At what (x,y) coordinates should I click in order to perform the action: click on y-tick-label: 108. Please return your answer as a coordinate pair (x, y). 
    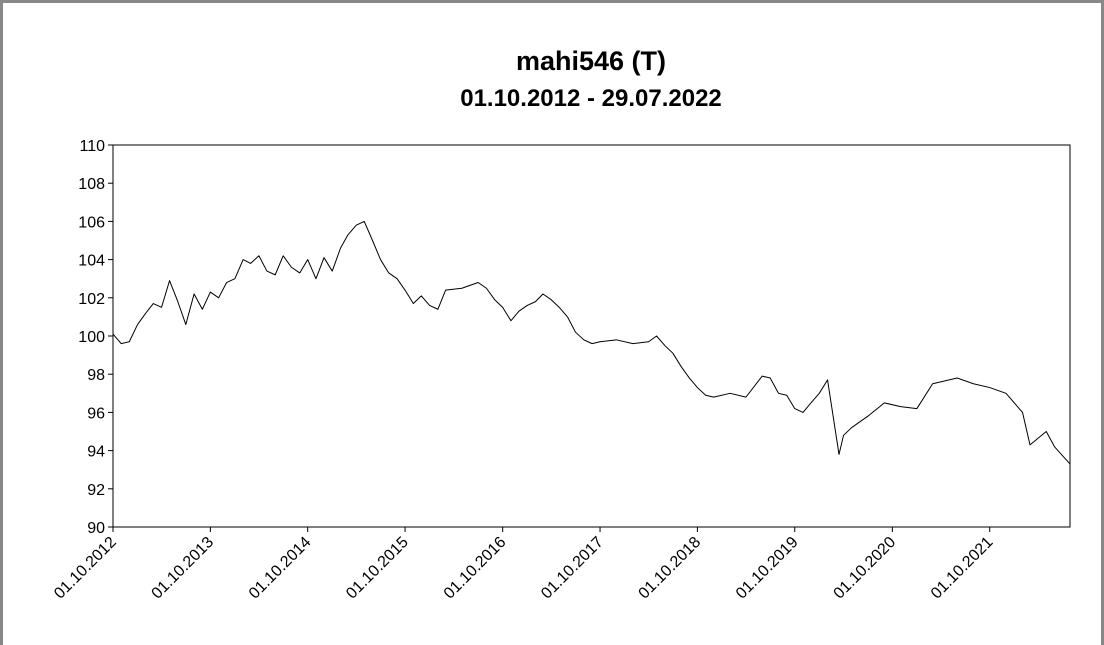
    Looking at the image, I should click on (91, 184).